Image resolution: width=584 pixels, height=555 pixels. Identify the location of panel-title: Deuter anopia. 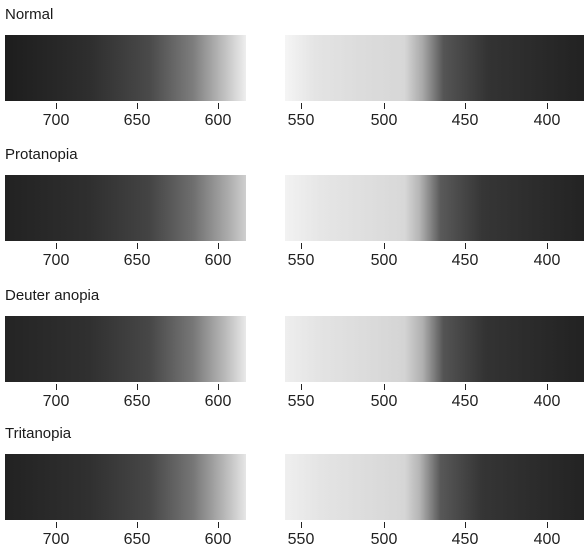
(52, 295).